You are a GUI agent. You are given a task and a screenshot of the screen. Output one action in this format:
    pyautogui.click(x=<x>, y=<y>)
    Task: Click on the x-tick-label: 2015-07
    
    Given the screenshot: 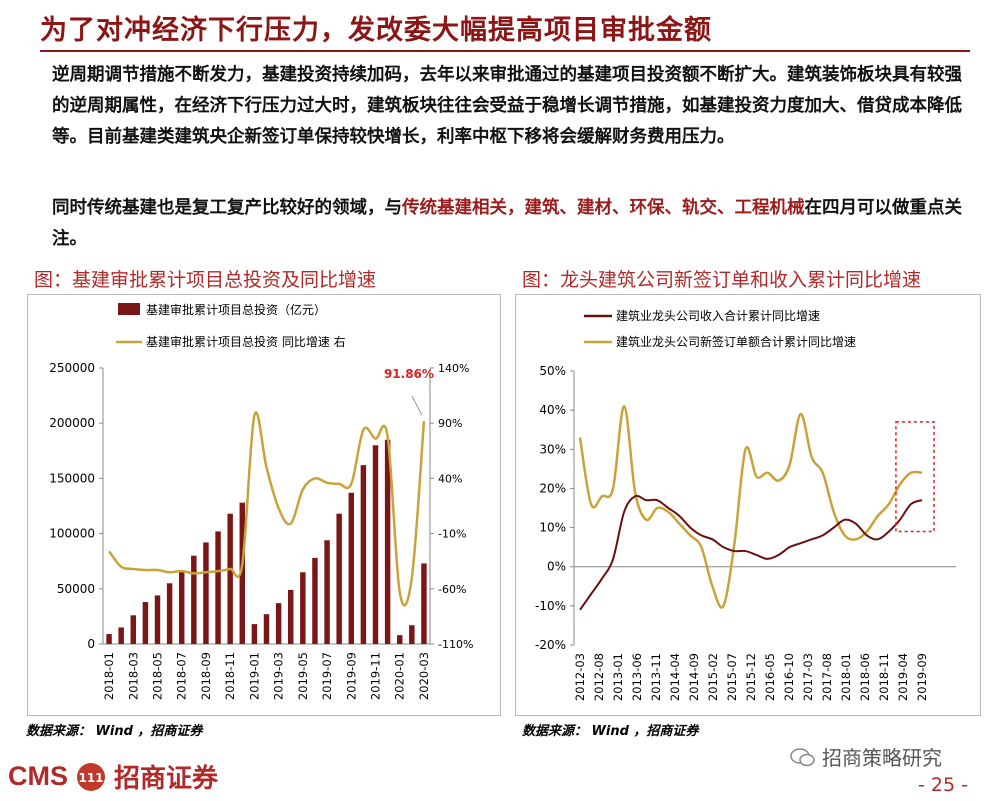 What is the action you would take?
    pyautogui.click(x=732, y=677)
    